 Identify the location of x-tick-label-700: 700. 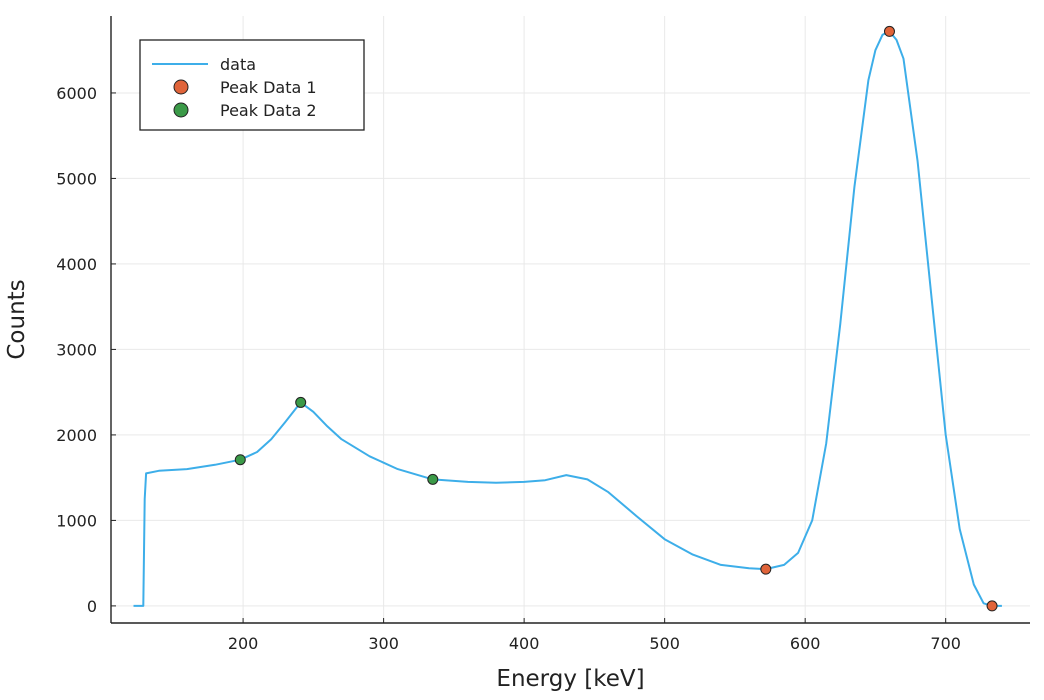
(945, 643).